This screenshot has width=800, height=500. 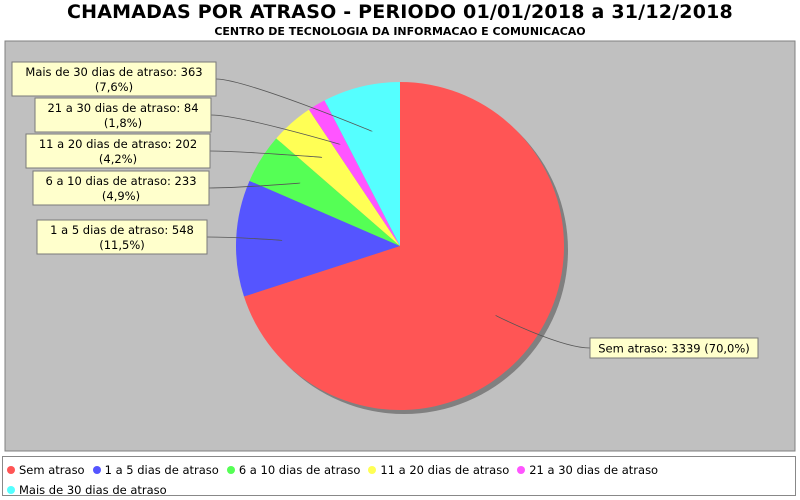 What do you see at coordinates (594, 470) in the screenshot?
I see `legend-label-4: 21 a 30 dias de atraso` at bounding box center [594, 470].